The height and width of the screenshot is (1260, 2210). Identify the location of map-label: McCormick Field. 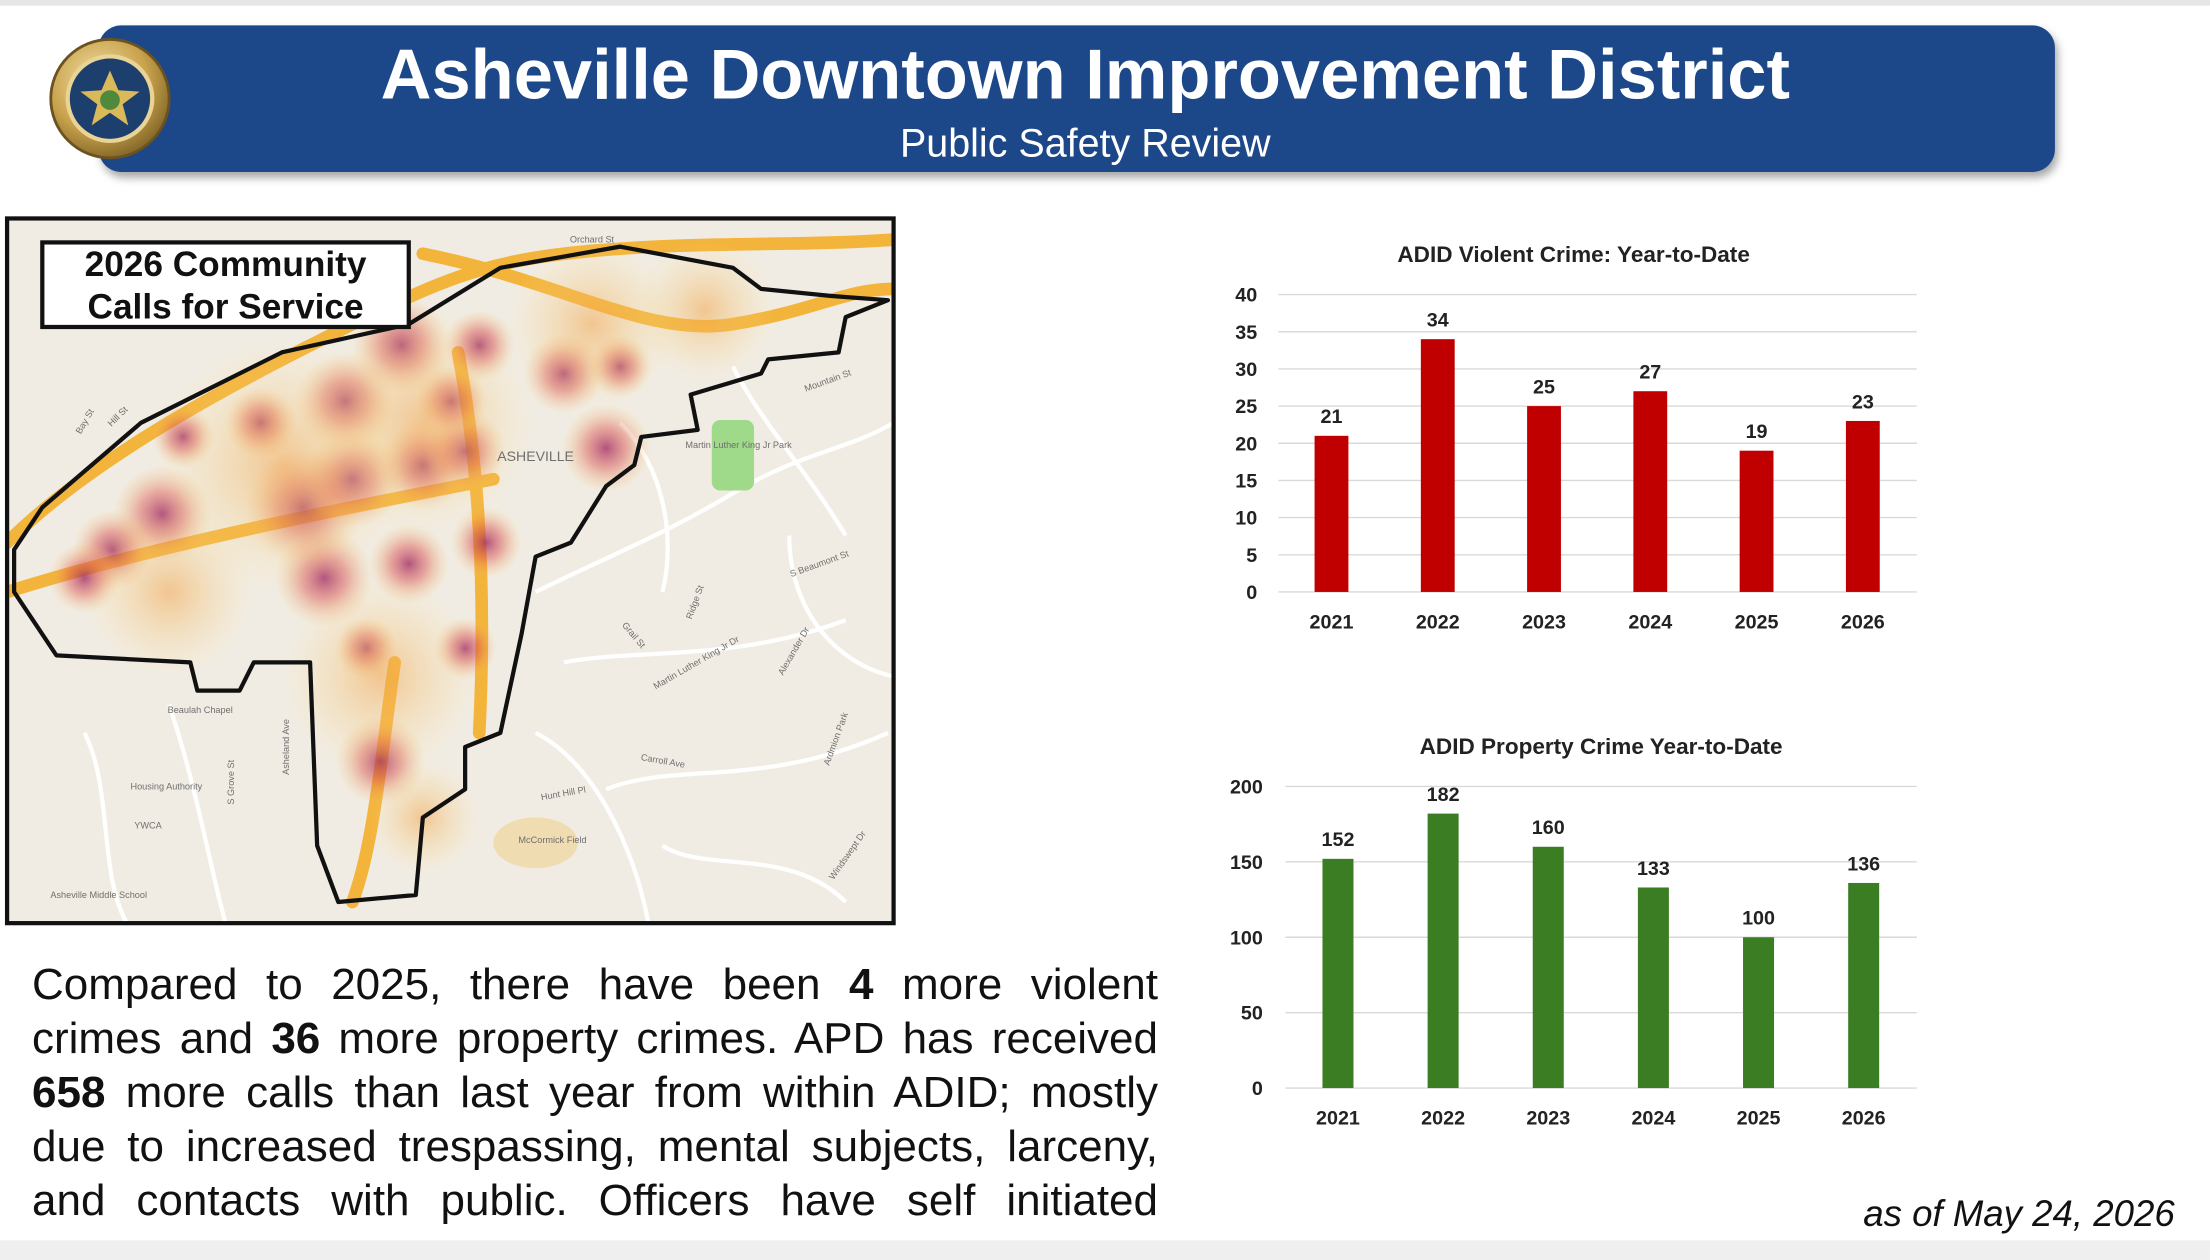
(552, 840).